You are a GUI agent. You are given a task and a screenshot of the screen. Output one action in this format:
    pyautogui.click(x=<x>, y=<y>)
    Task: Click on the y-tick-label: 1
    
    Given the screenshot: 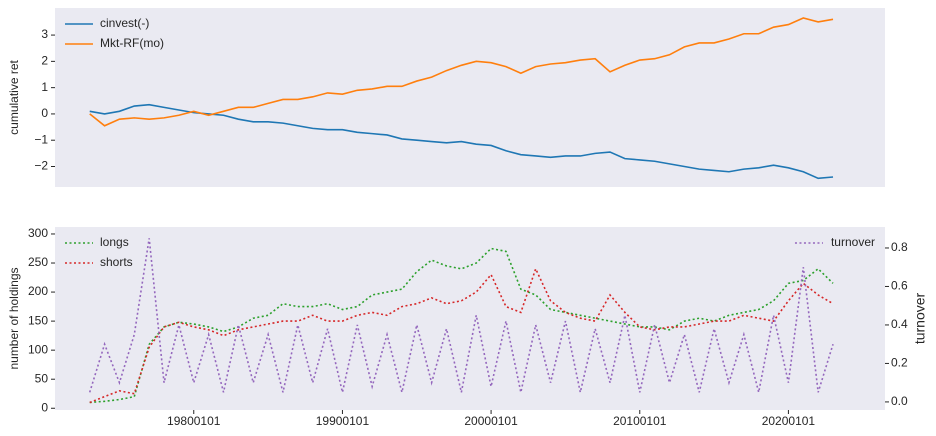 What is the action you would take?
    pyautogui.click(x=44, y=87)
    